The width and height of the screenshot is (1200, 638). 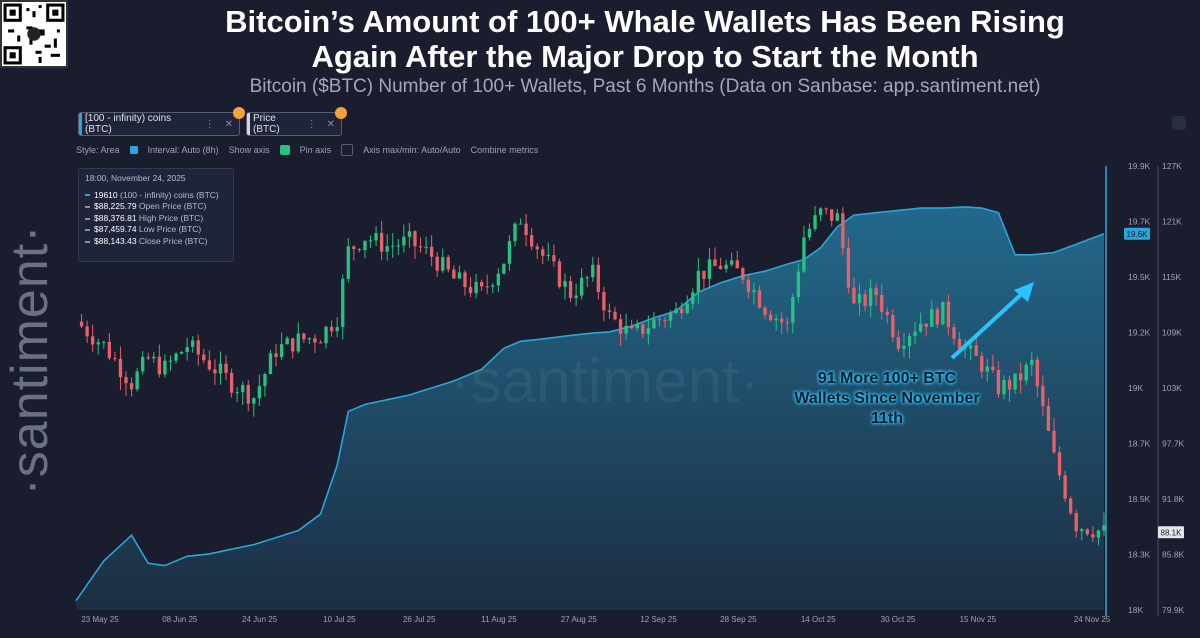 I want to click on show-axis-label: Show axis, so click(x=249, y=150).